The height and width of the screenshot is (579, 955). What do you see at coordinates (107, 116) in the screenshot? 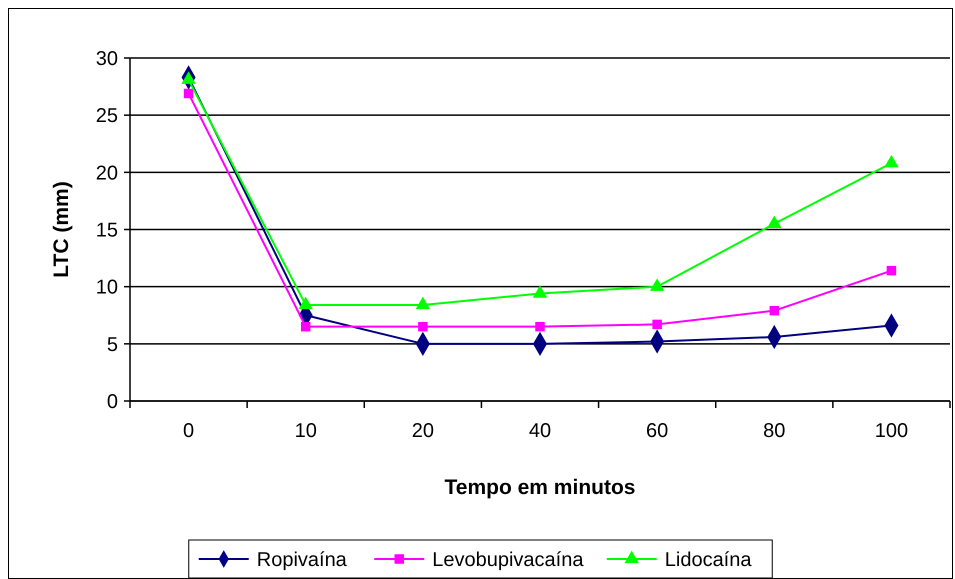
I see `y-tick-label: 25` at bounding box center [107, 116].